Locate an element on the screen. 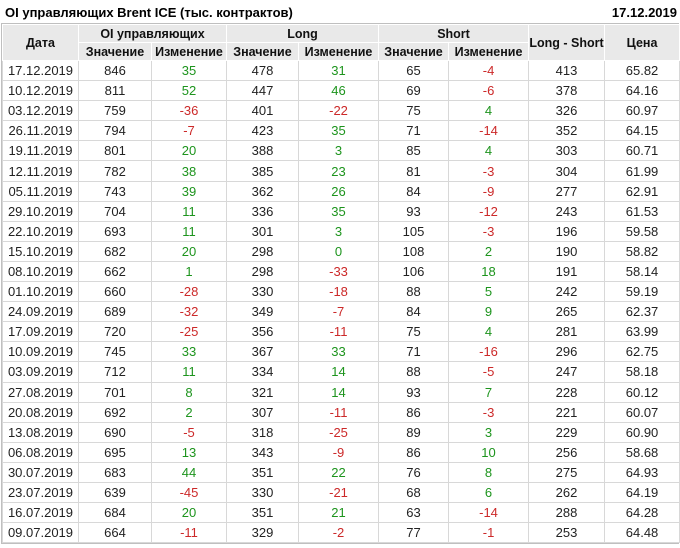 This screenshot has height=548, width=680. table-row: 27.08.2019 701 8 321 14 93 7 228 60.12 is located at coordinates (341, 392).